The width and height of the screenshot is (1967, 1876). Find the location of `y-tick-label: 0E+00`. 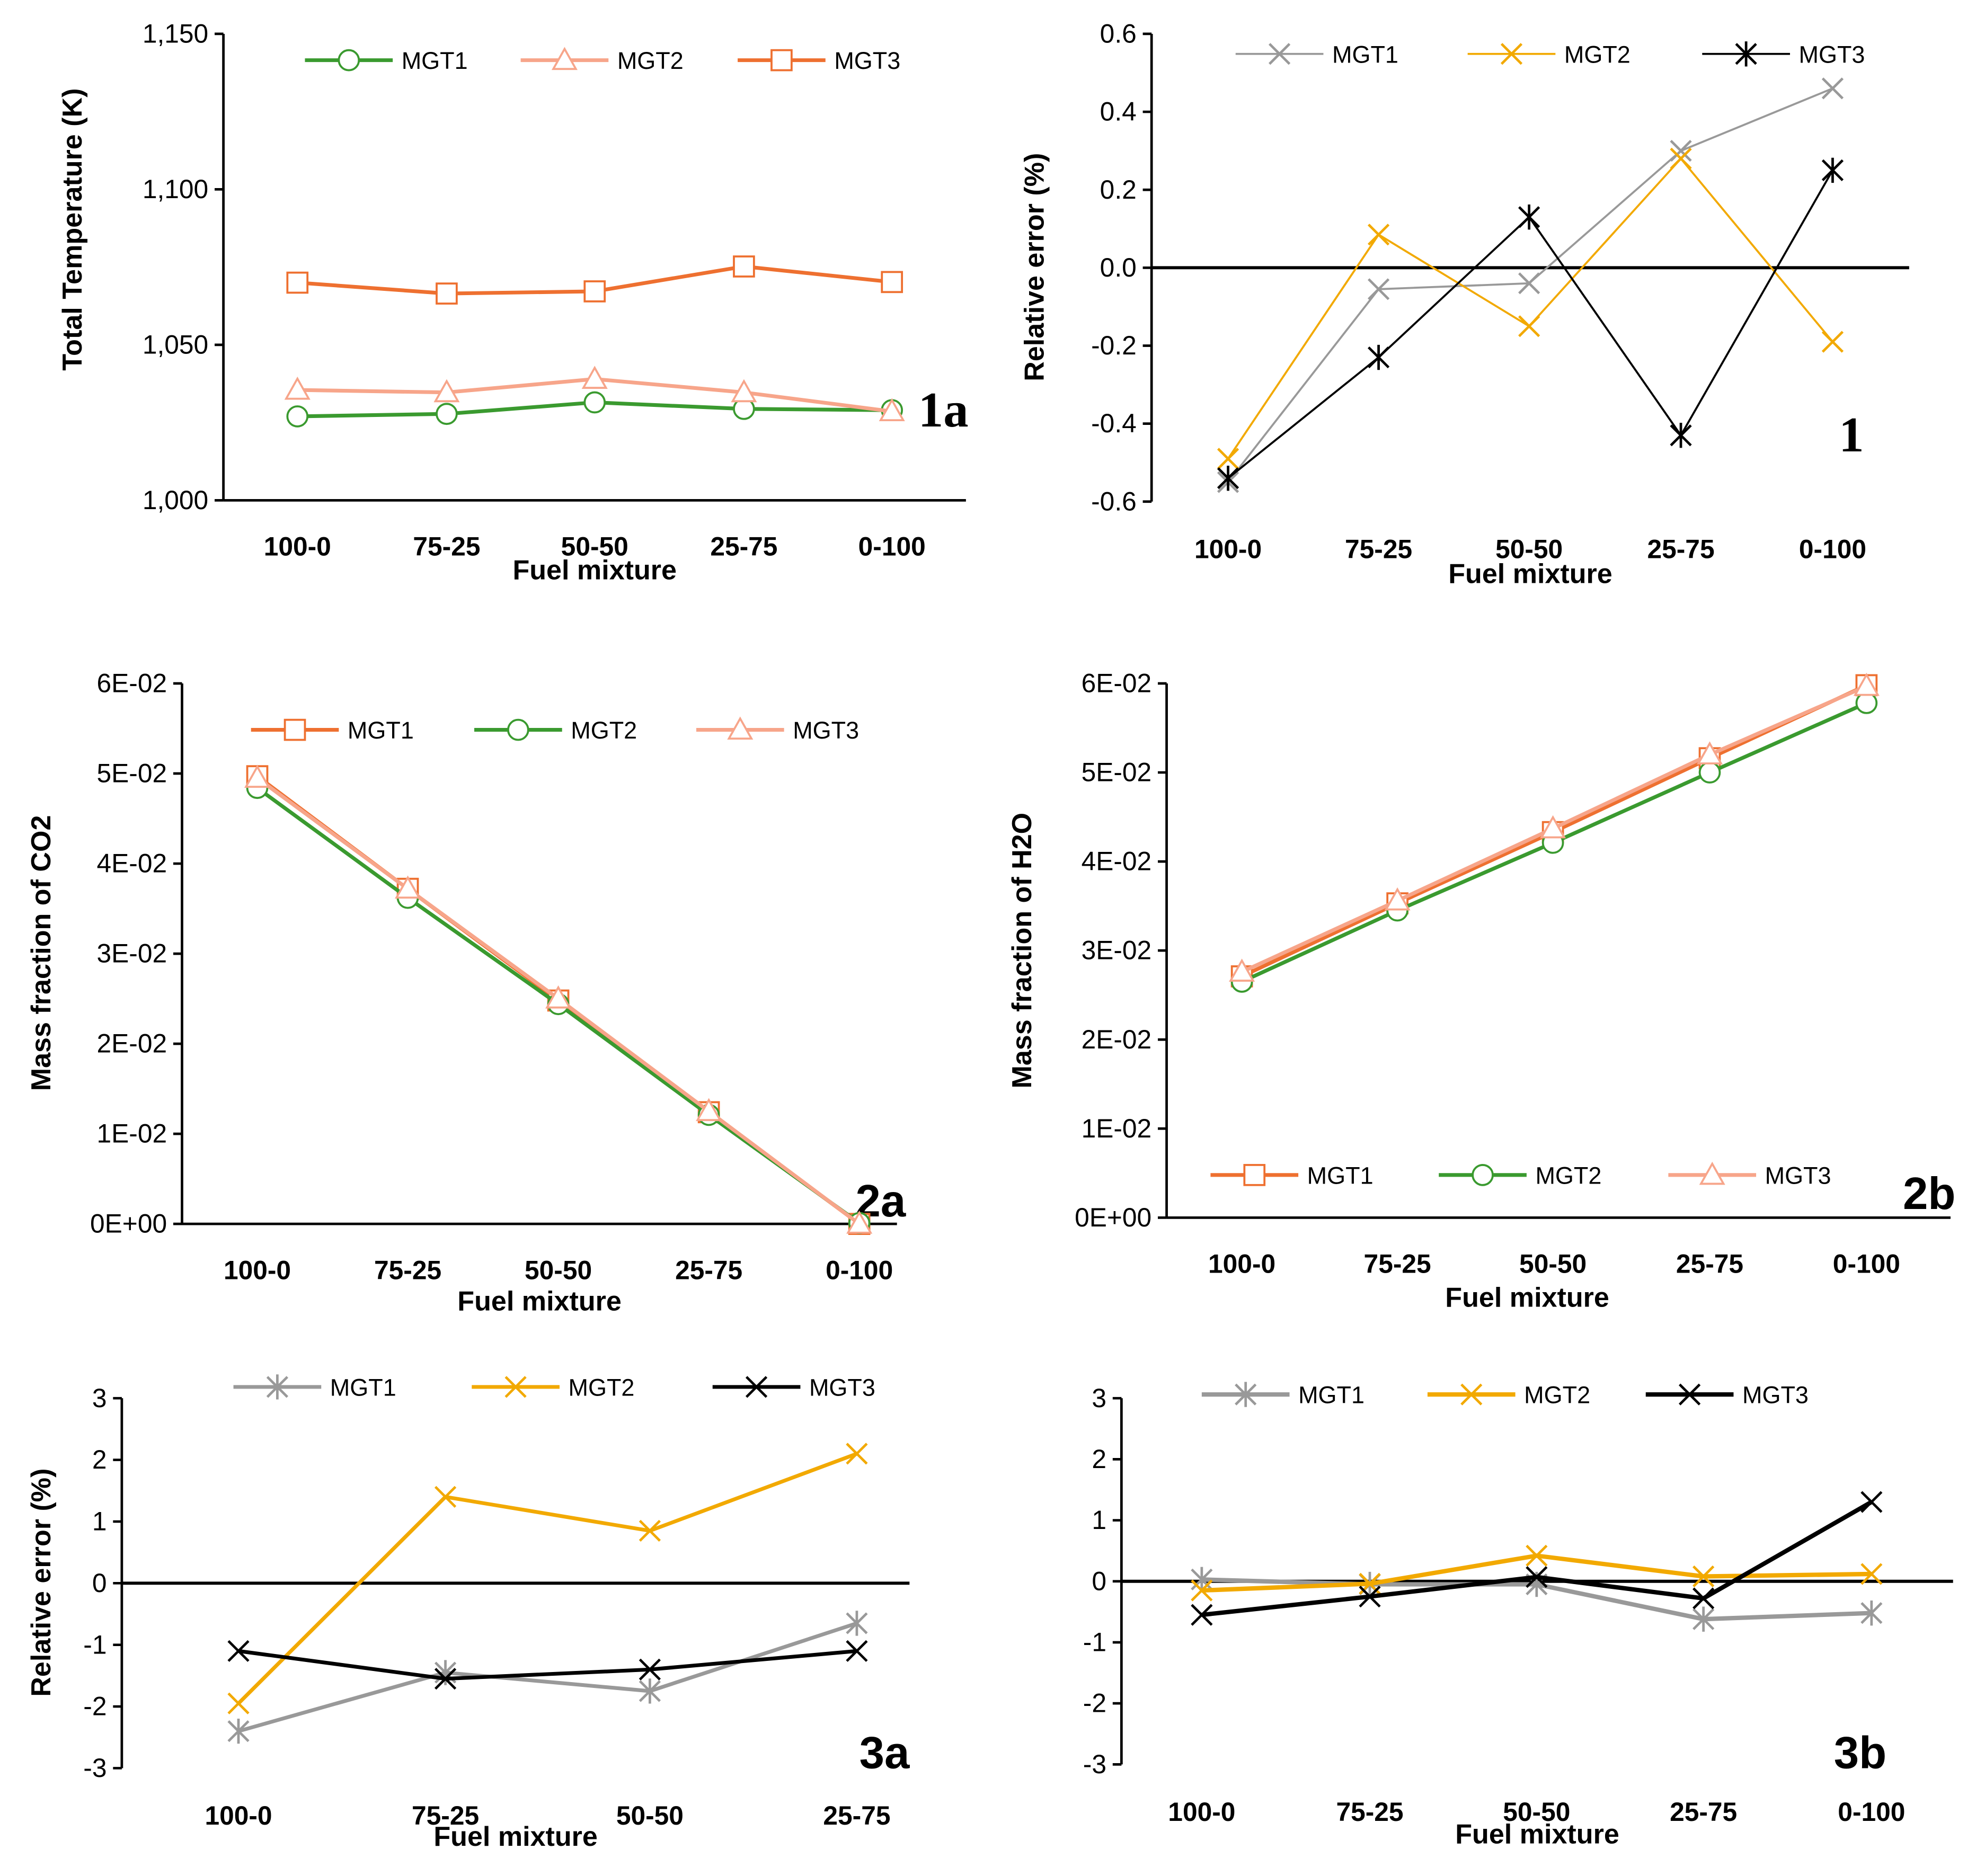

y-tick-label: 0E+00 is located at coordinates (1113, 1217).